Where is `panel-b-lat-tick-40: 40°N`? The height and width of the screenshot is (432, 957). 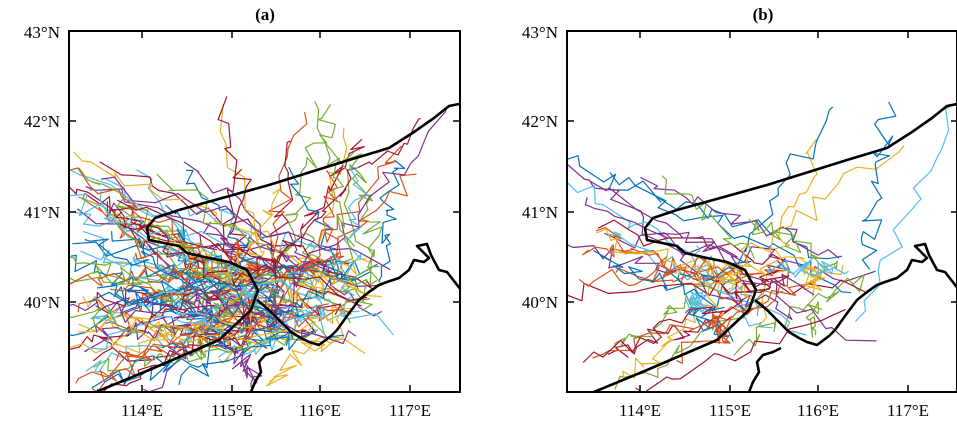 panel-b-lat-tick-40: 40°N is located at coordinates (540, 302).